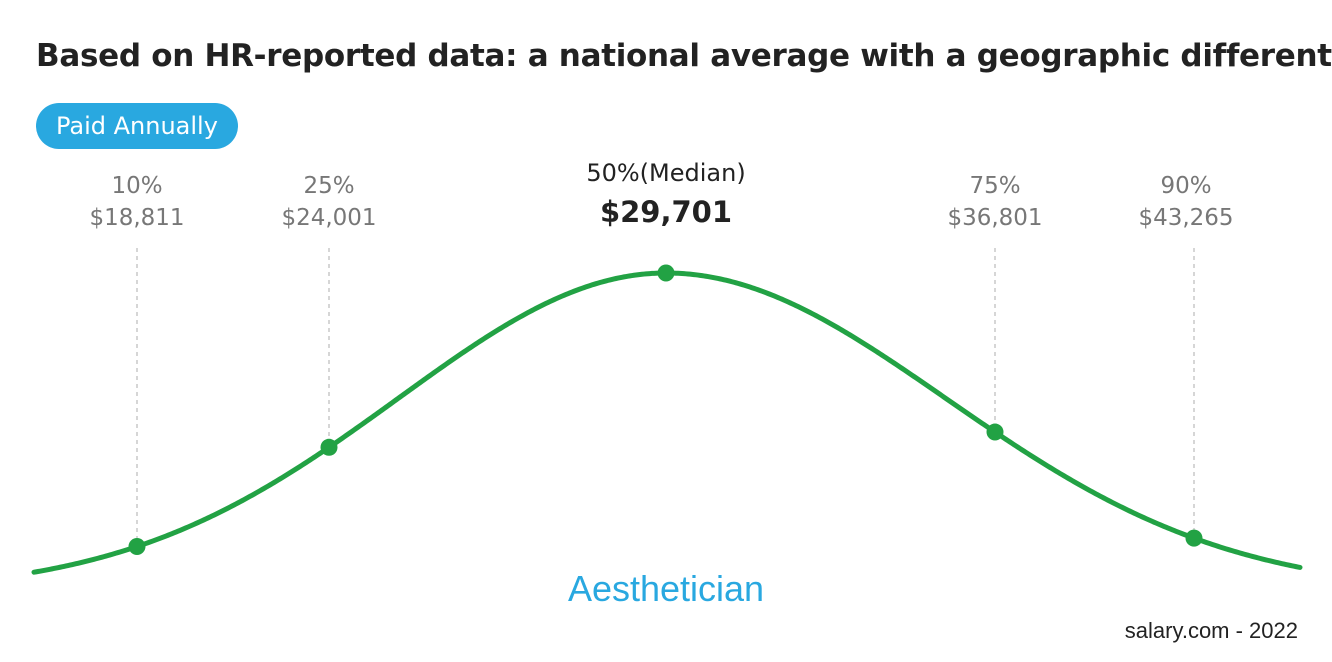 The width and height of the screenshot is (1332, 662). Describe the element at coordinates (137, 218) in the screenshot. I see `percentile-10-value: $18,811` at that location.